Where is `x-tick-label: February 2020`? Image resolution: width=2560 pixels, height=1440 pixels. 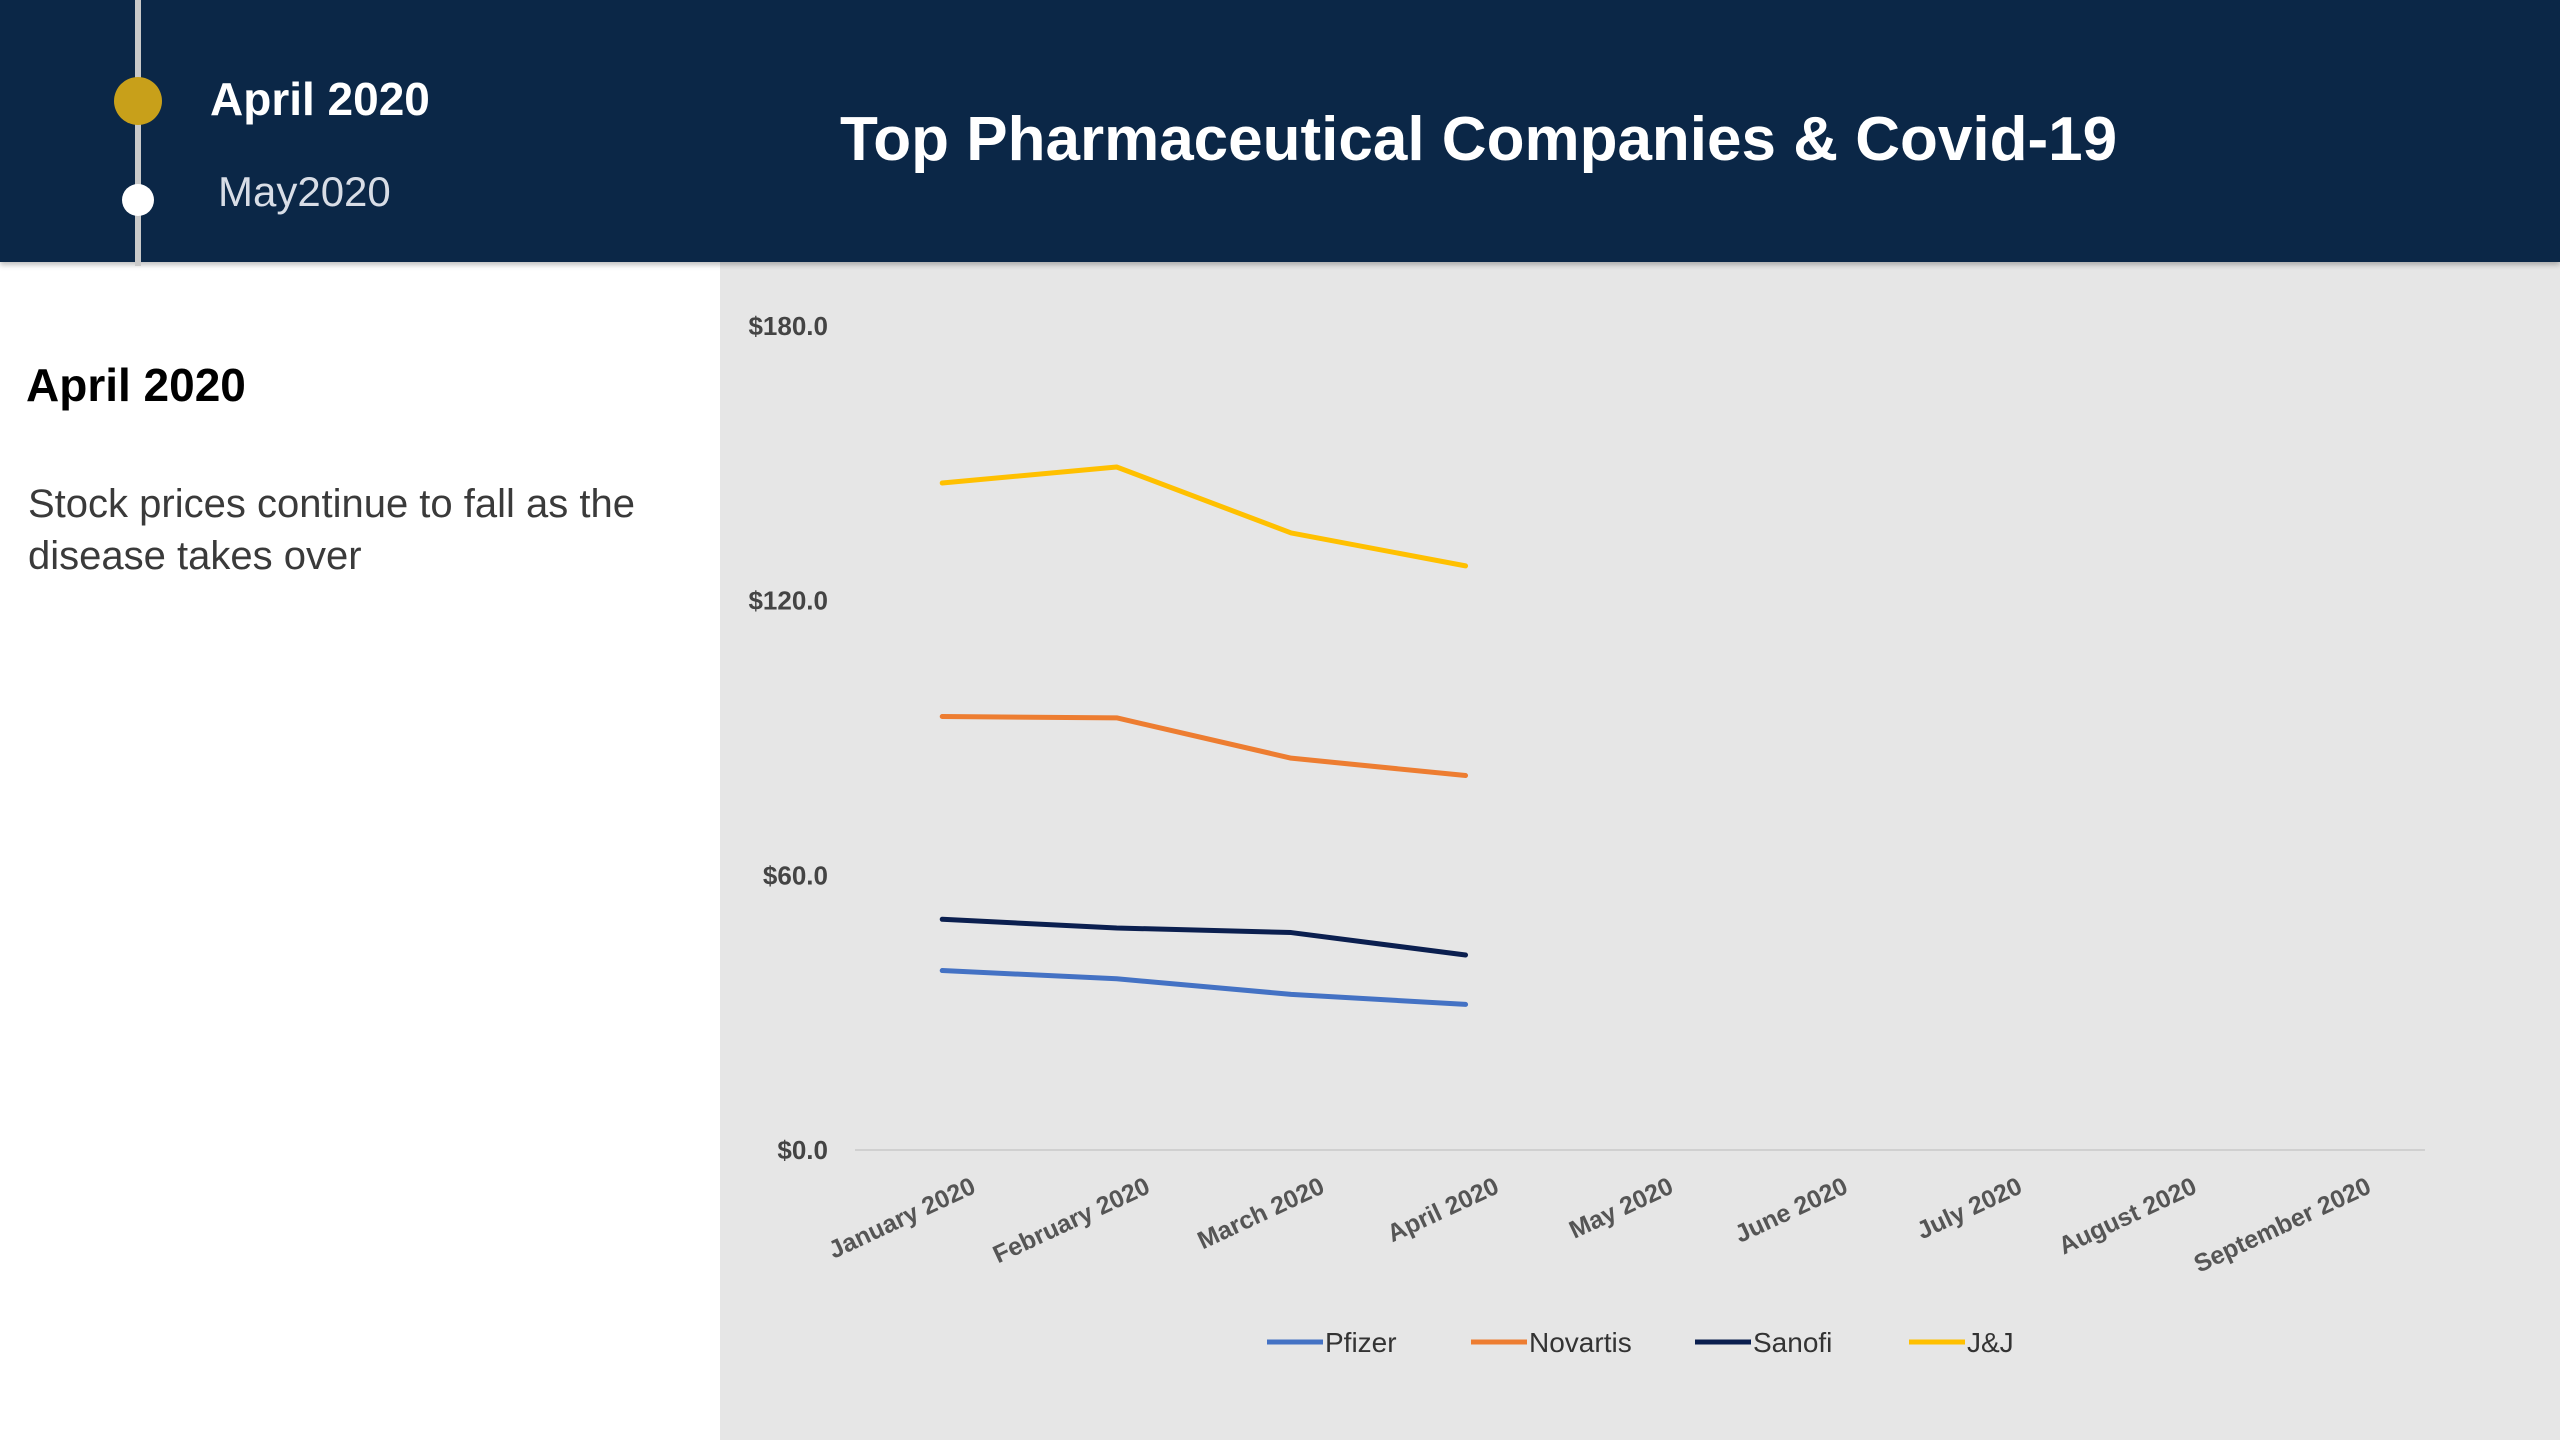 x-tick-label: February 2020 is located at coordinates (1071, 1220).